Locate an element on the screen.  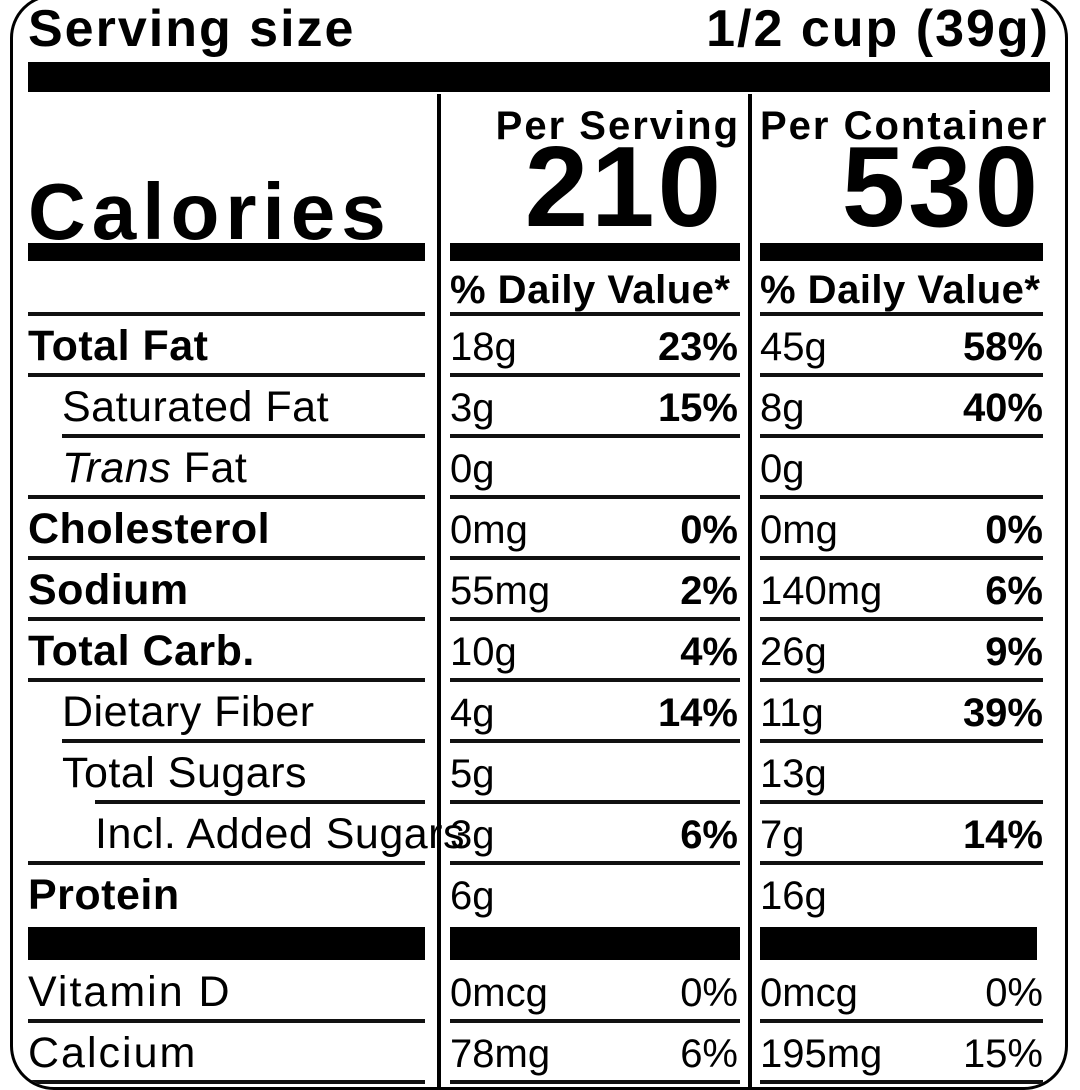
per-serving-value-cell: 10g 4% is located at coordinates (592, 651).